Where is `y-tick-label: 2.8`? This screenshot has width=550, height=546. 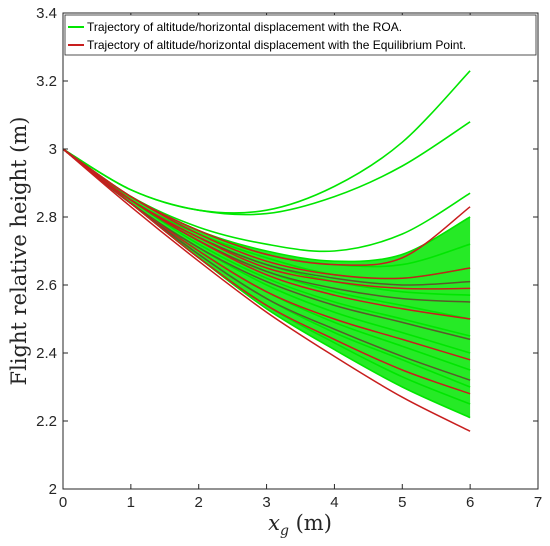 y-tick-label: 2.8 is located at coordinates (46, 217).